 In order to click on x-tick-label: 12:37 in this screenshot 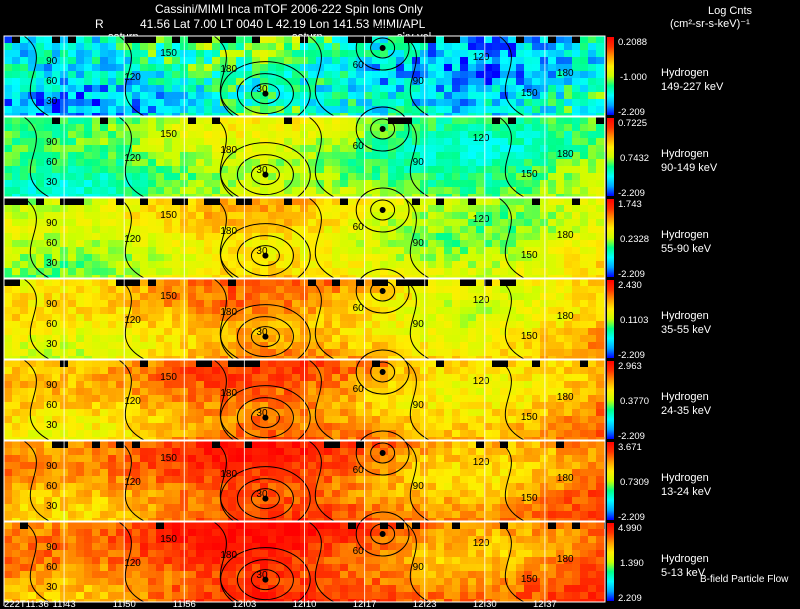, I will do `click(545, 604)`.